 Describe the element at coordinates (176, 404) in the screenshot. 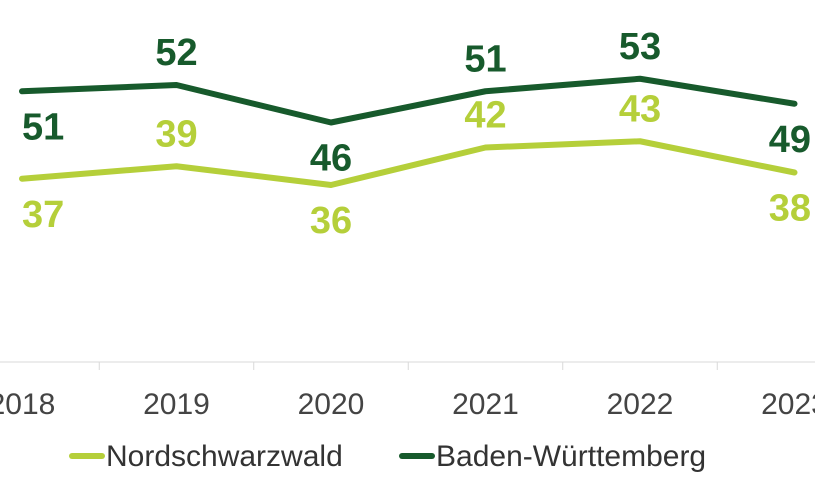

I see `x-tick-label: 2019` at that location.